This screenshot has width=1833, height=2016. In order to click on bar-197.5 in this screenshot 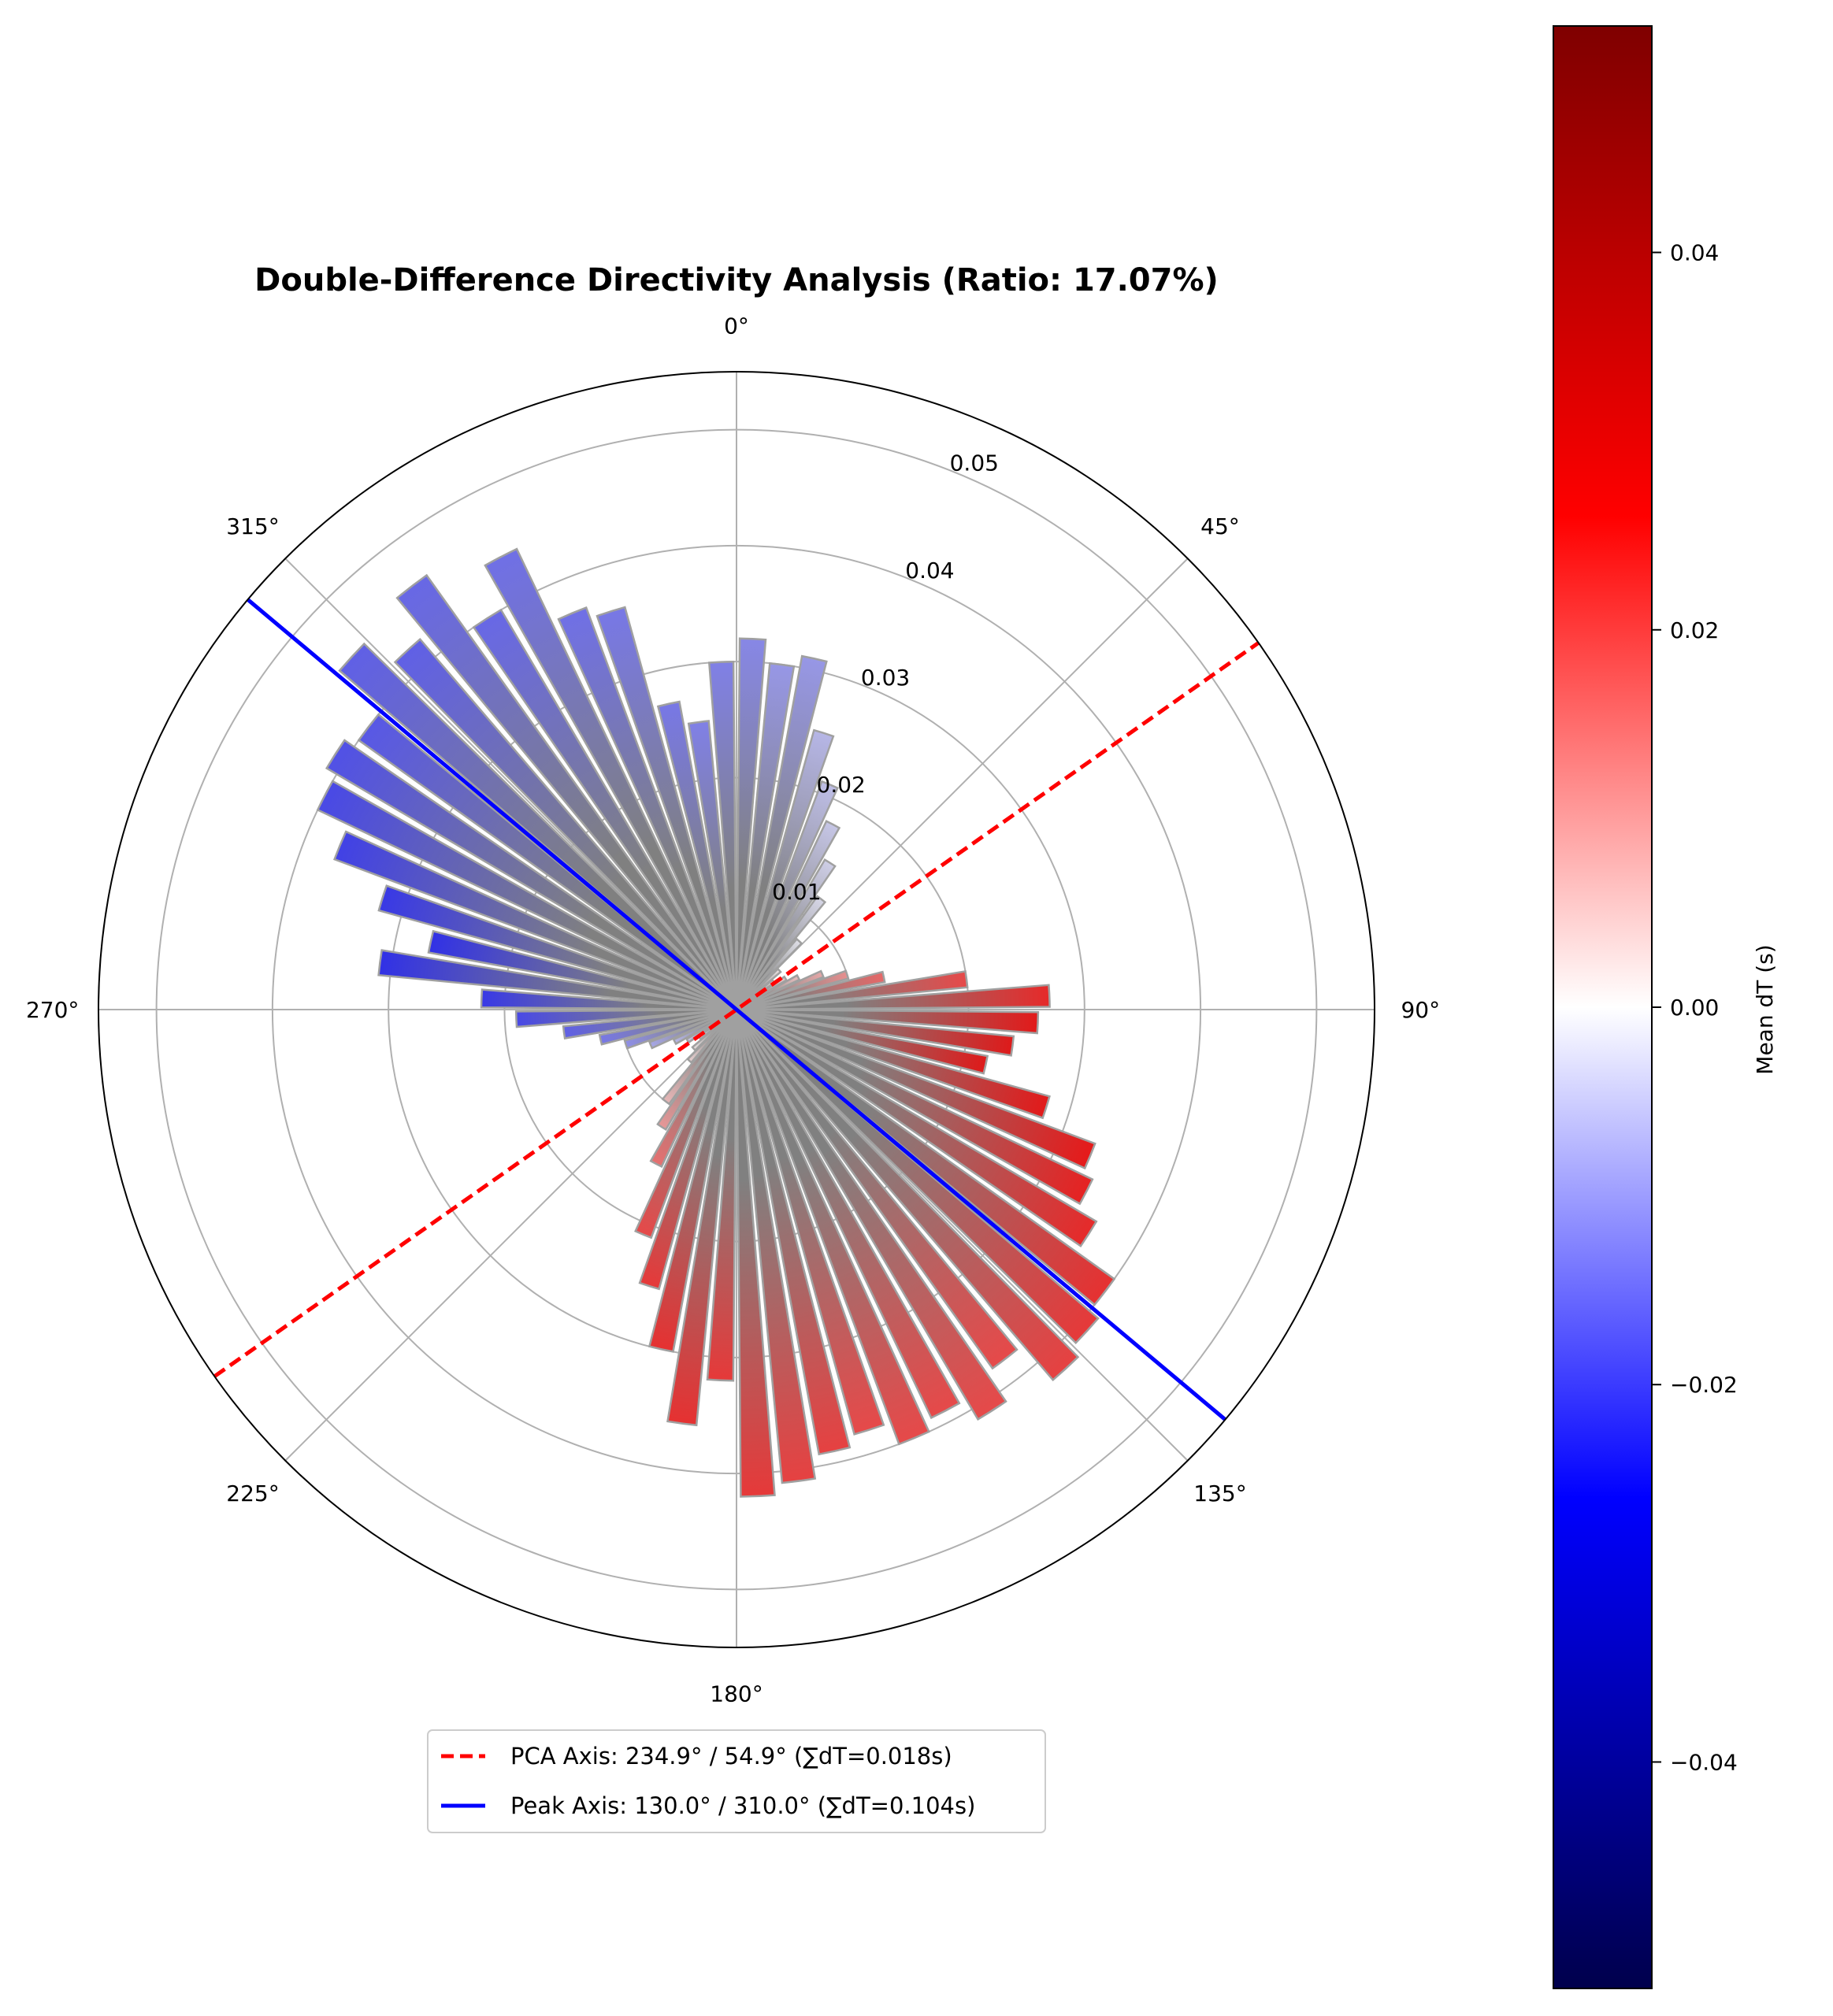, I will do `click(688, 1150)`.